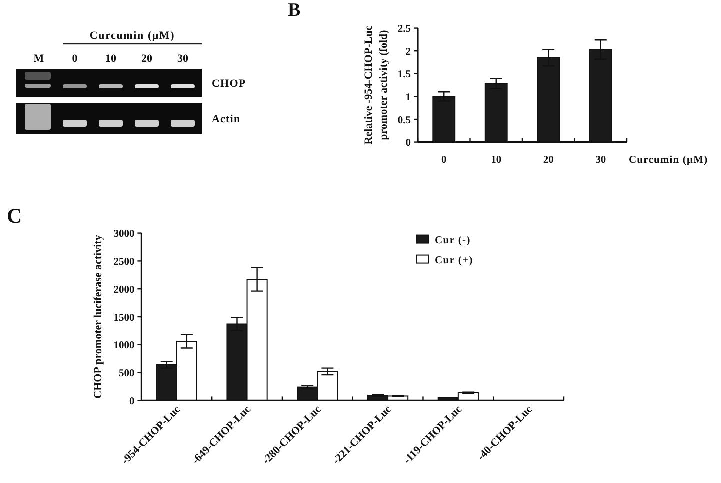 The image size is (721, 483). Describe the element at coordinates (226, 120) in the screenshot. I see `text: Actin` at that location.